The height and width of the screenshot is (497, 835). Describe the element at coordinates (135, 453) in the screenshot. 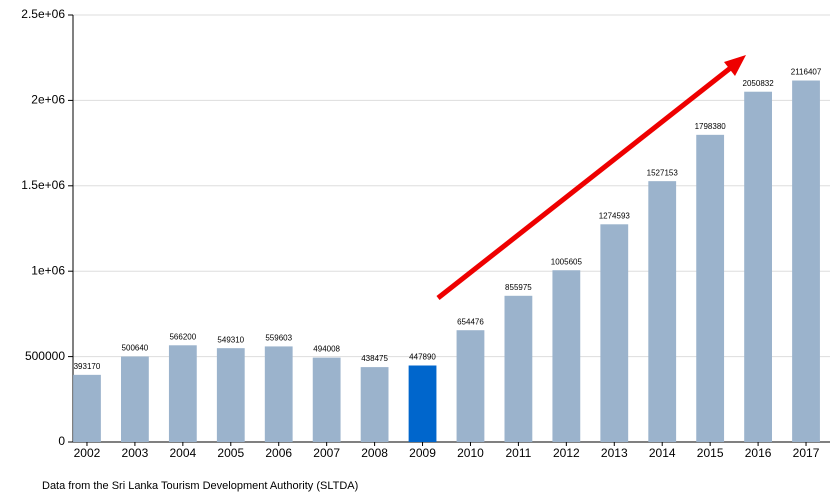

I see `x-tick-label: 2003` at that location.